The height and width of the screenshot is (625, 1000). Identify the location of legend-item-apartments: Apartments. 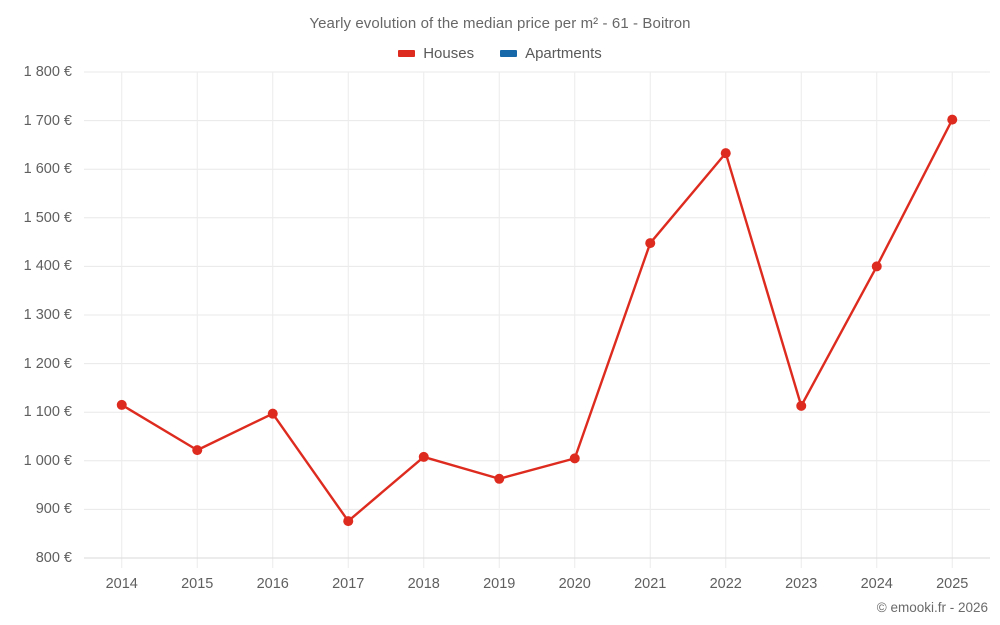
(551, 53).